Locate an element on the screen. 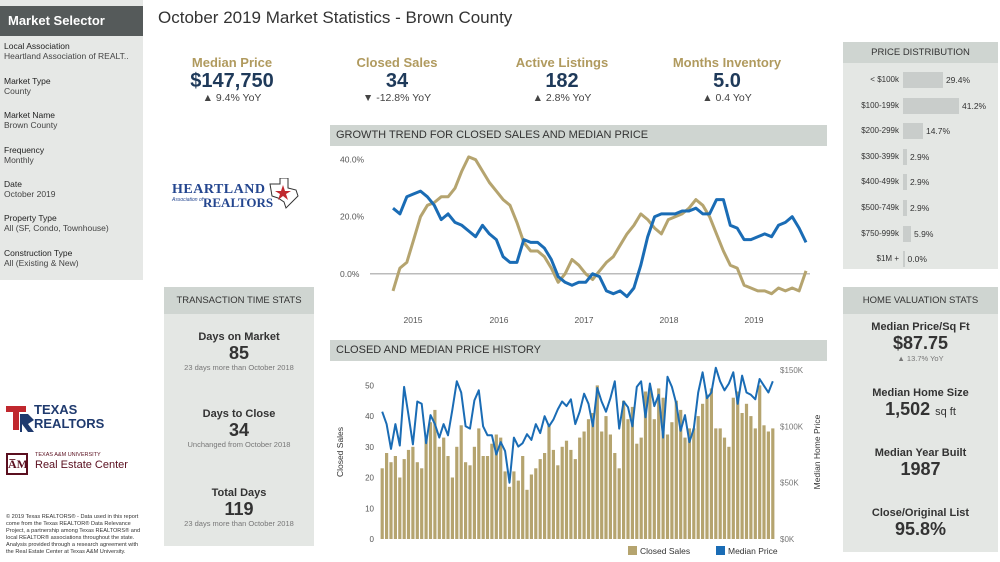 This screenshot has width=1000, height=562. history-chart-title: CLOSED AND MEDIAN PRICE HISTORY is located at coordinates (578, 350).